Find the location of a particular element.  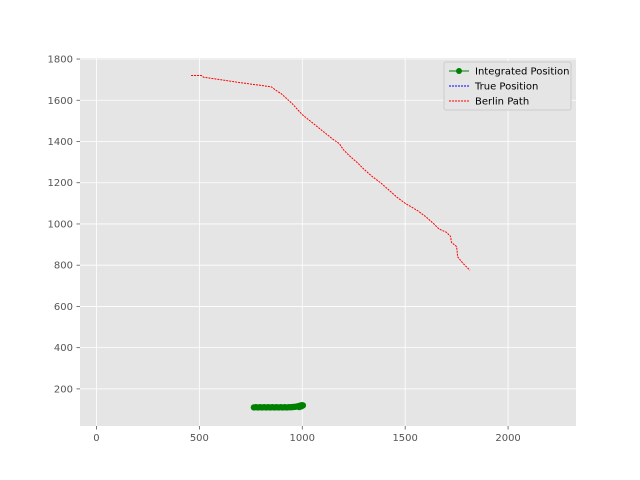

legend-label-true-position: True Position is located at coordinates (506, 87).